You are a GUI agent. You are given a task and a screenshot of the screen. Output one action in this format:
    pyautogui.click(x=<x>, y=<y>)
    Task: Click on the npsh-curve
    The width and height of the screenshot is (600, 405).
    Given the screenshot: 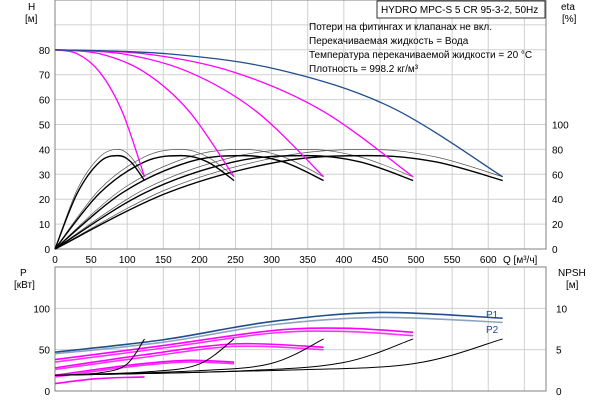 What is the action you would take?
    pyautogui.click(x=278, y=357)
    